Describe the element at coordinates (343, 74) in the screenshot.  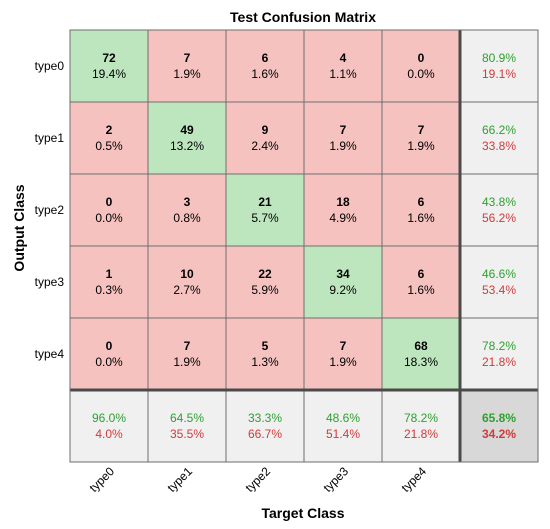
I see `cell-percent-label: 1.1%` at that location.